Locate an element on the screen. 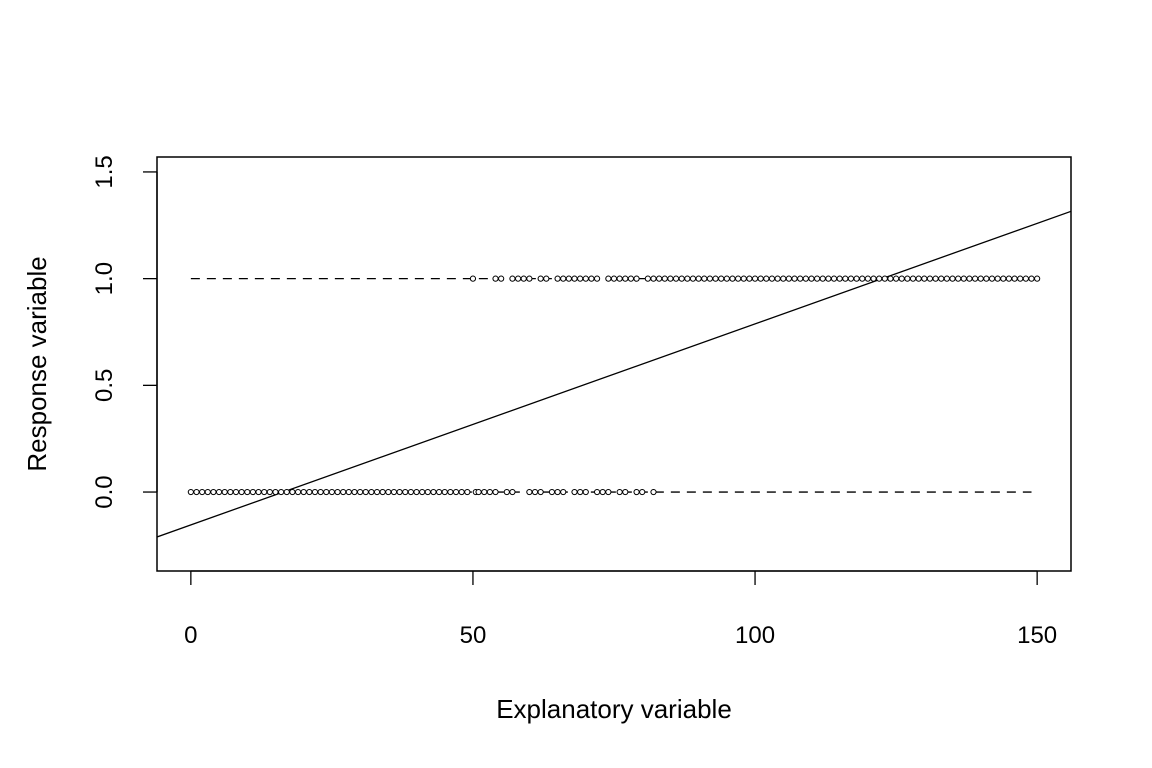  x-tick-label: 150 is located at coordinates (1037, 635).